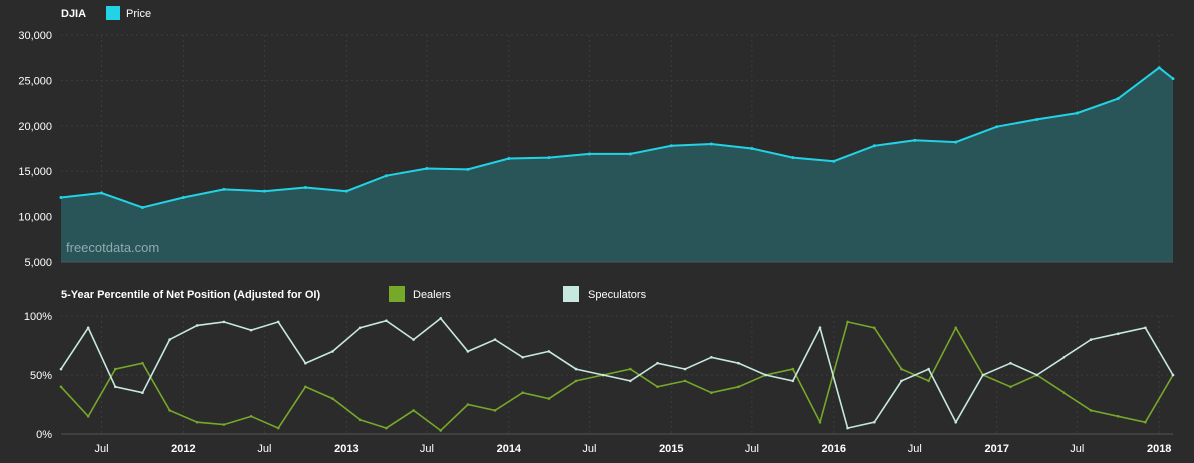 This screenshot has width=1194, height=463. I want to click on price-y-tick-label: 20,000, so click(35, 127).